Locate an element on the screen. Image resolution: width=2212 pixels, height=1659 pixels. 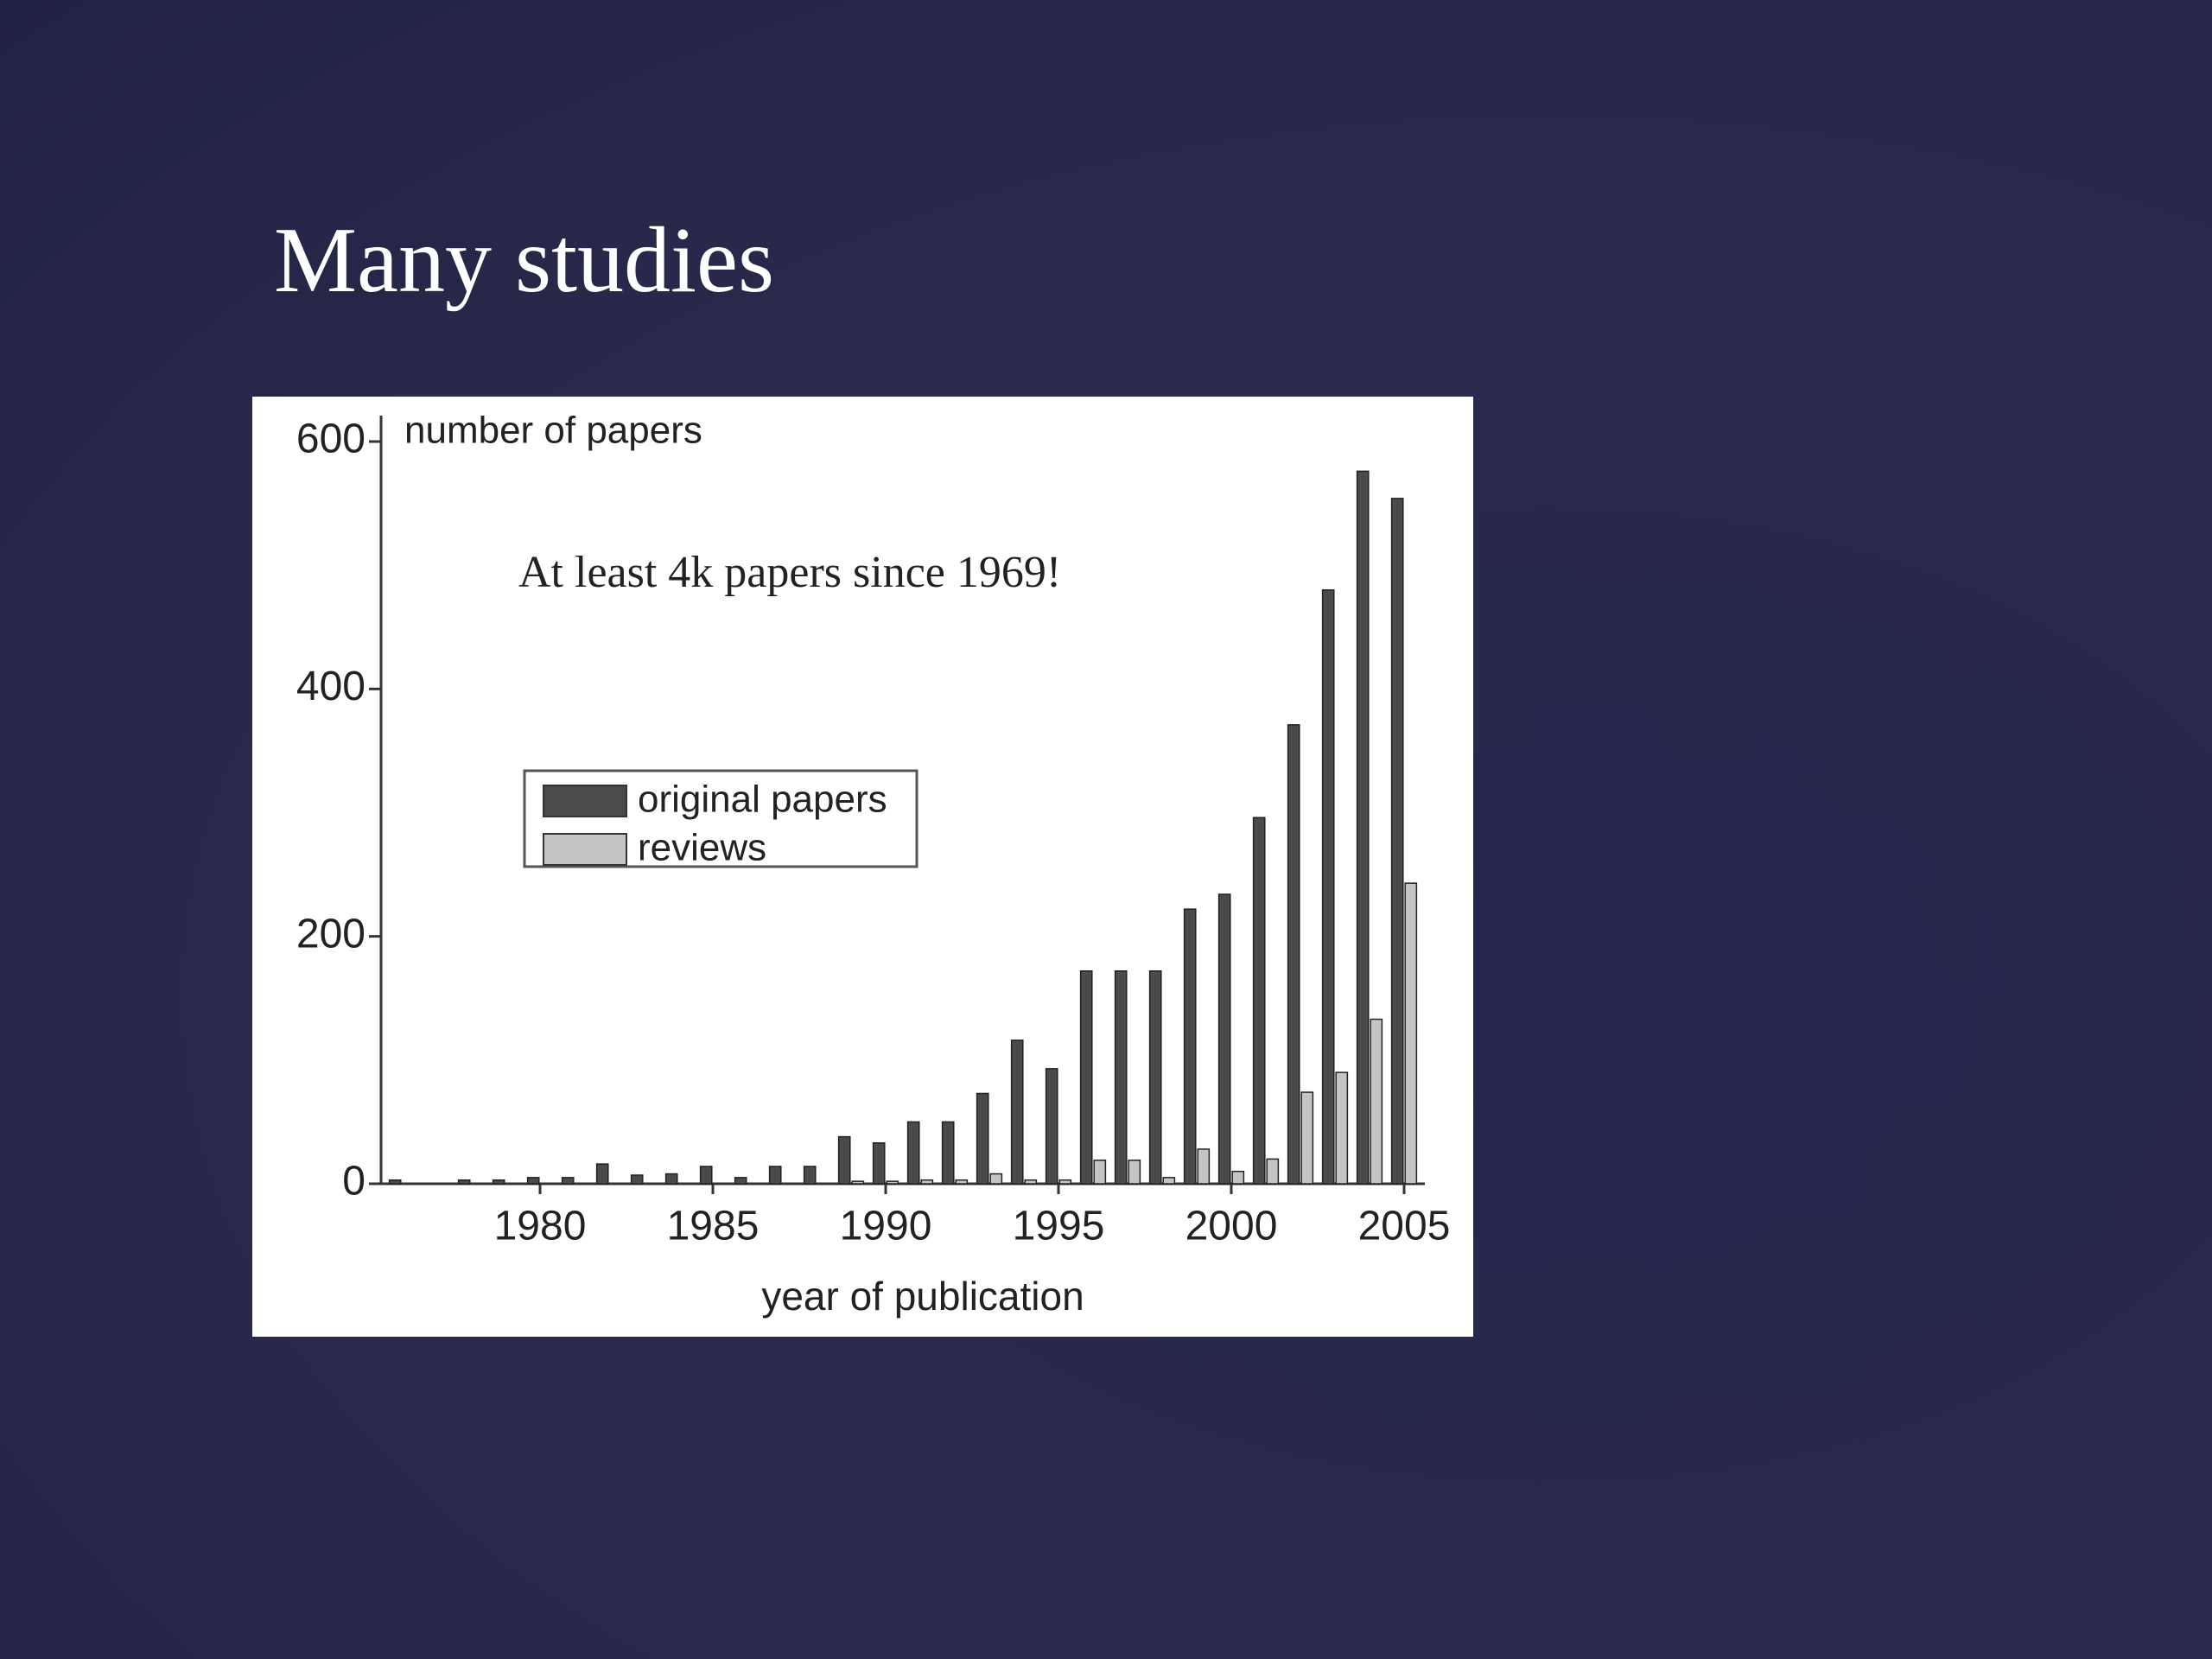
x-tick-label: 1980 is located at coordinates (540, 1226).